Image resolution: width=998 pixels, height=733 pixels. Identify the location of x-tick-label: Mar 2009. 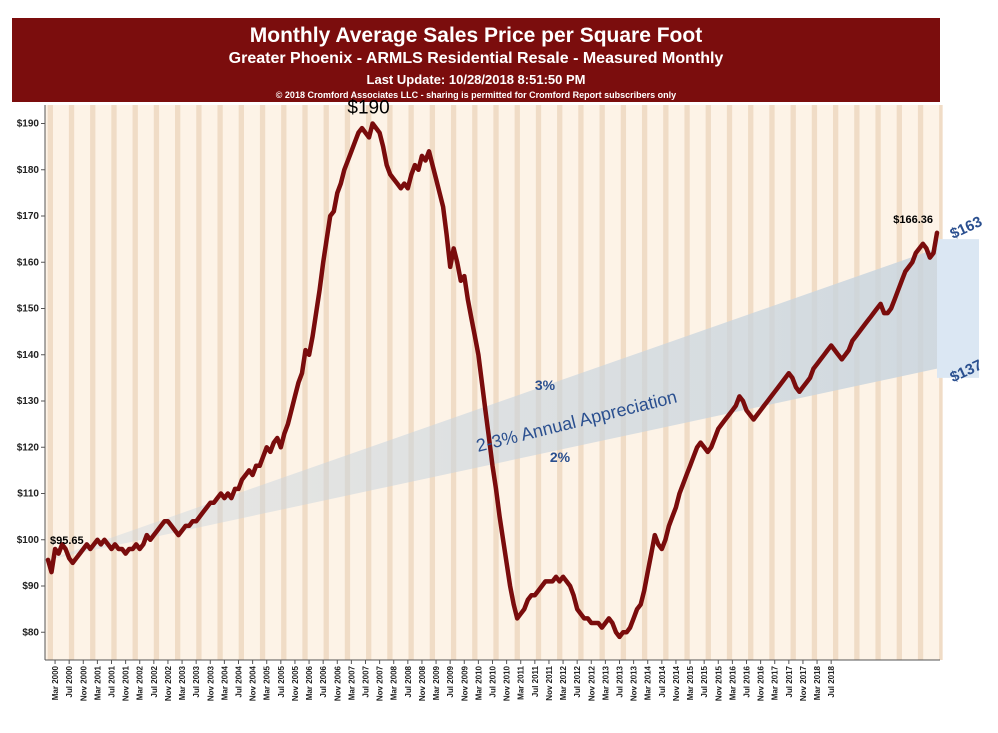
(436, 682).